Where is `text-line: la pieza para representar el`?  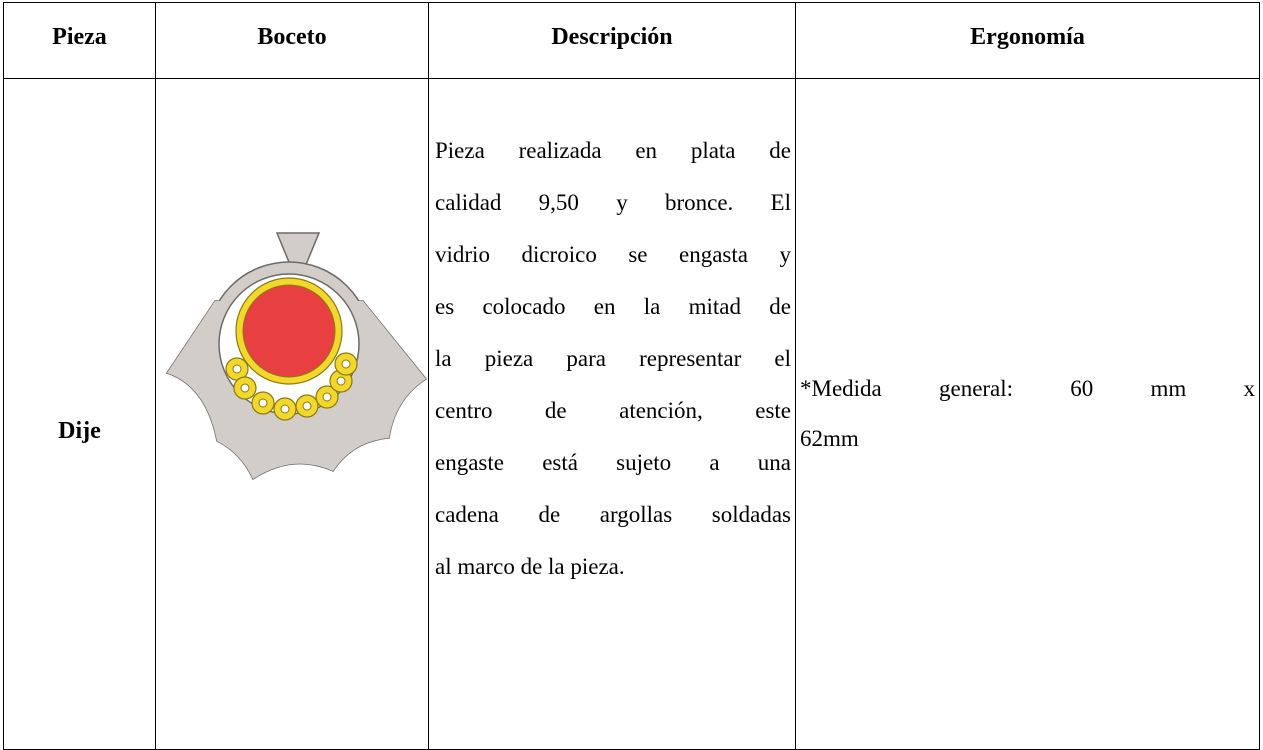
text-line: la pieza para representar el is located at coordinates (613, 358).